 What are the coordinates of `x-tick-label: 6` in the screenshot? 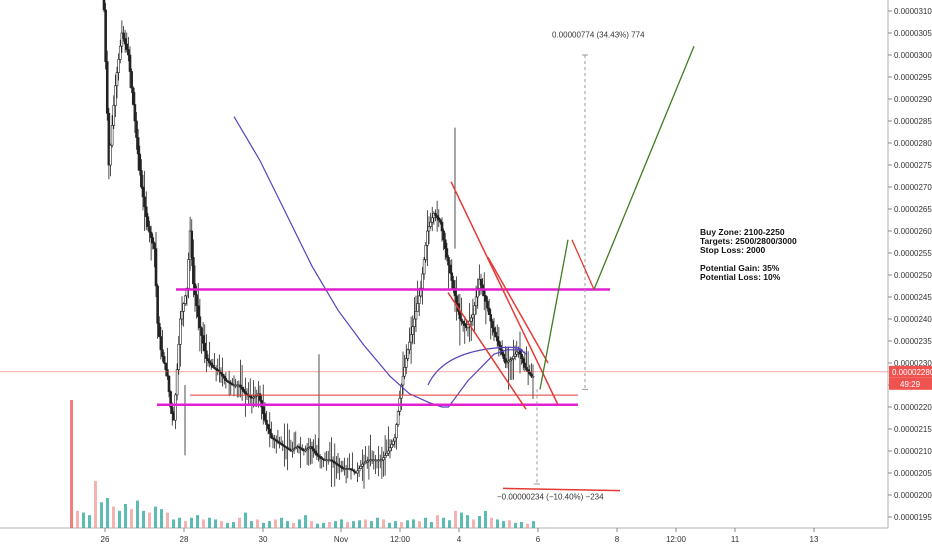 It's located at (538, 539).